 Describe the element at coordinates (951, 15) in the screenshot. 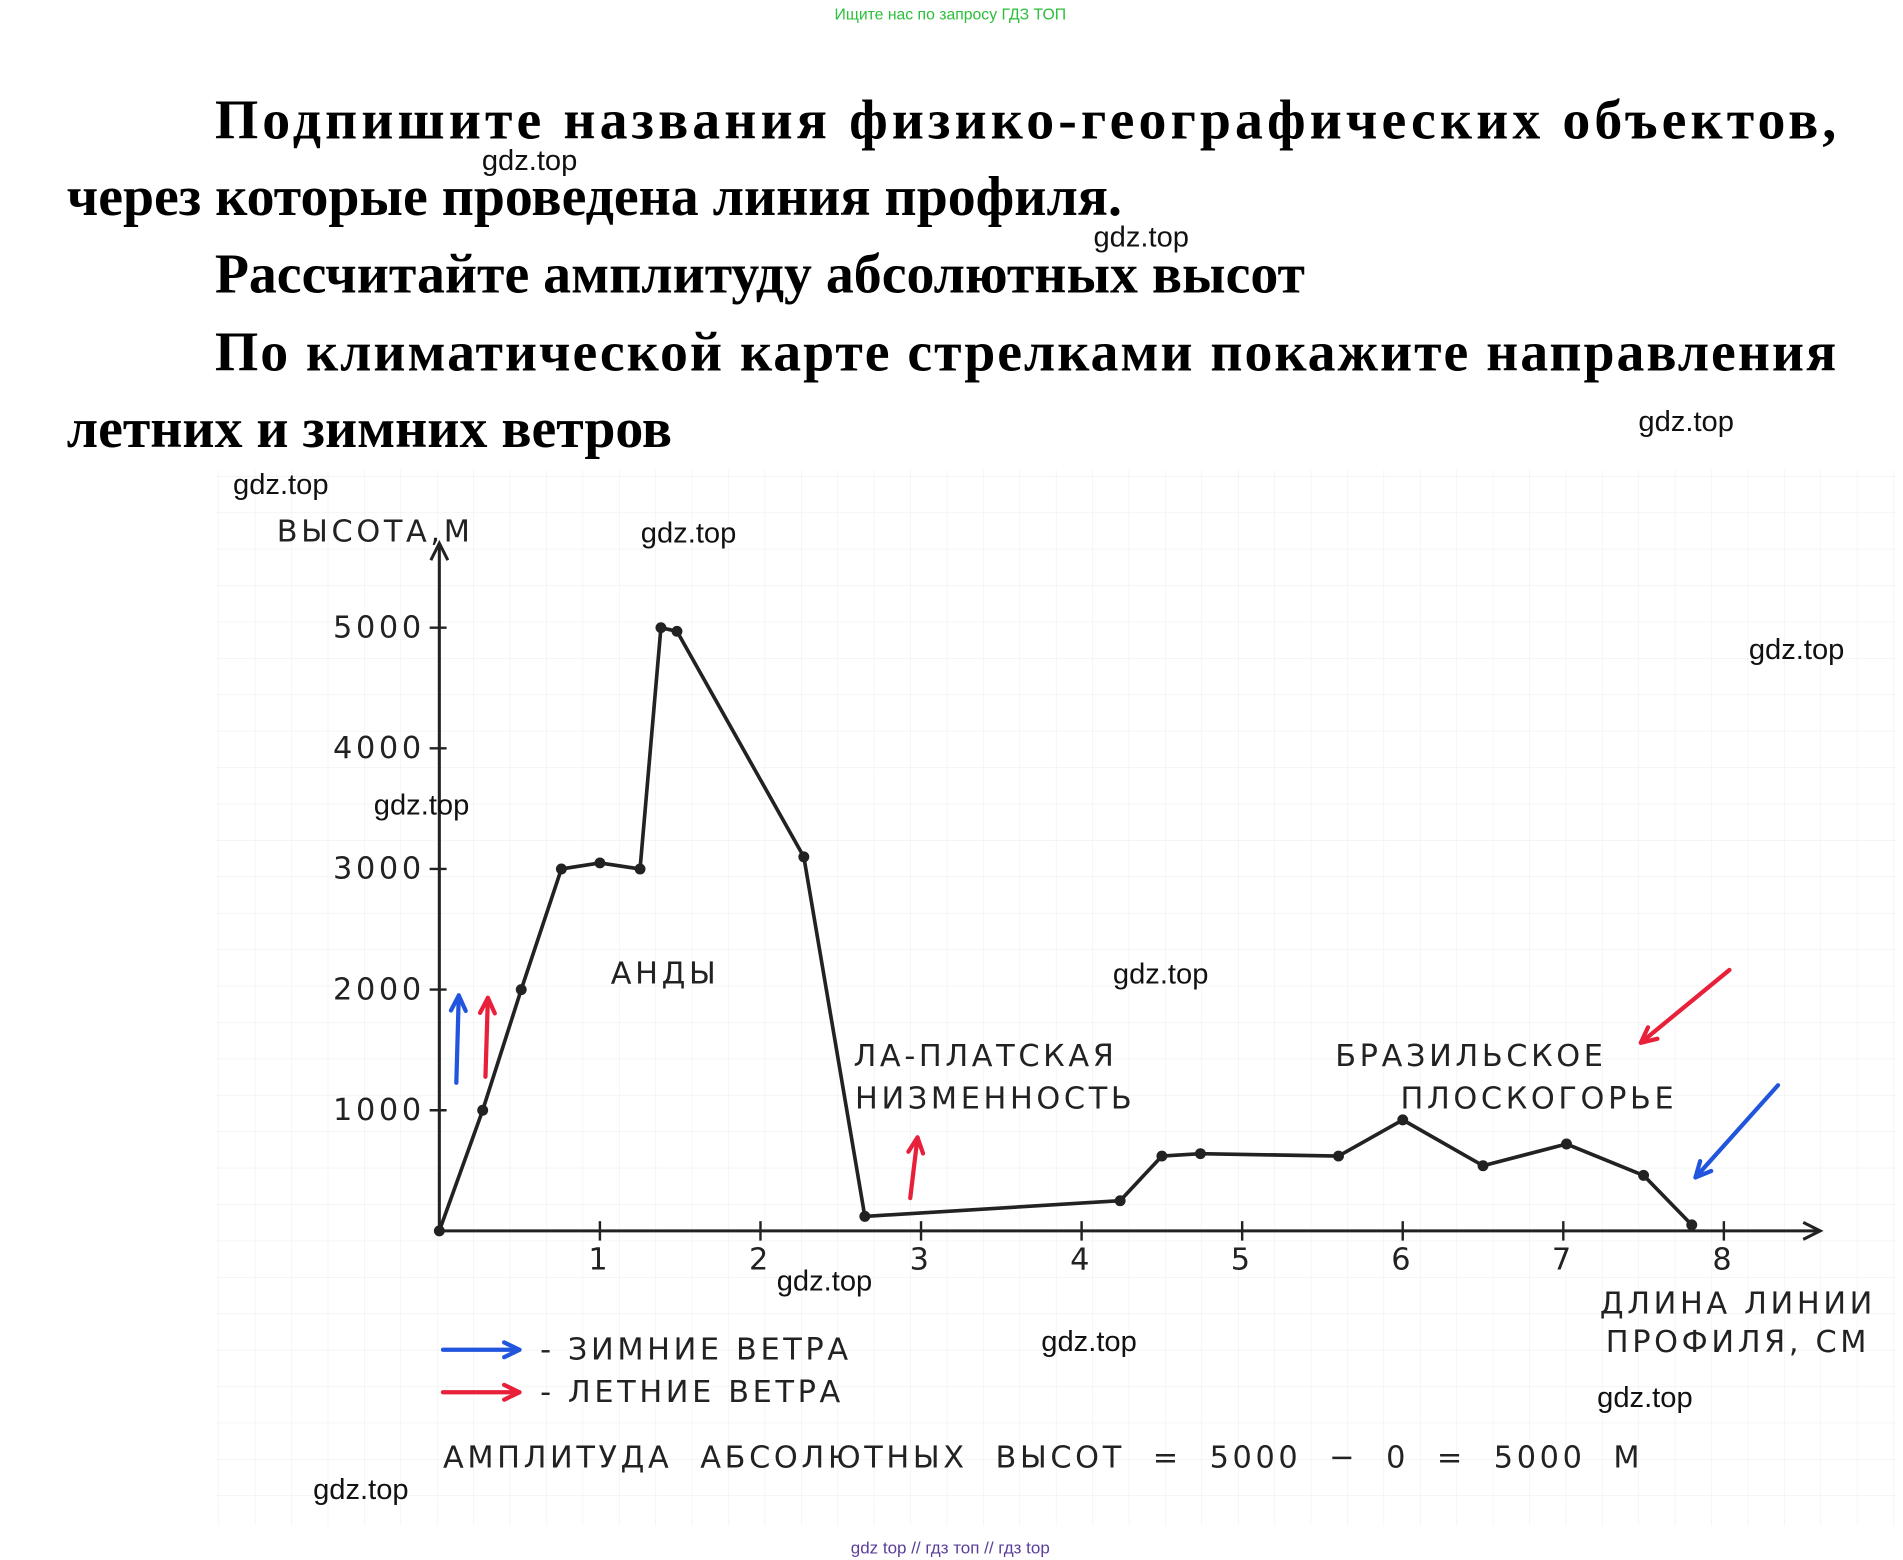

I see `banner: Ищите нас по запросу ГДЗ ТОП` at that location.